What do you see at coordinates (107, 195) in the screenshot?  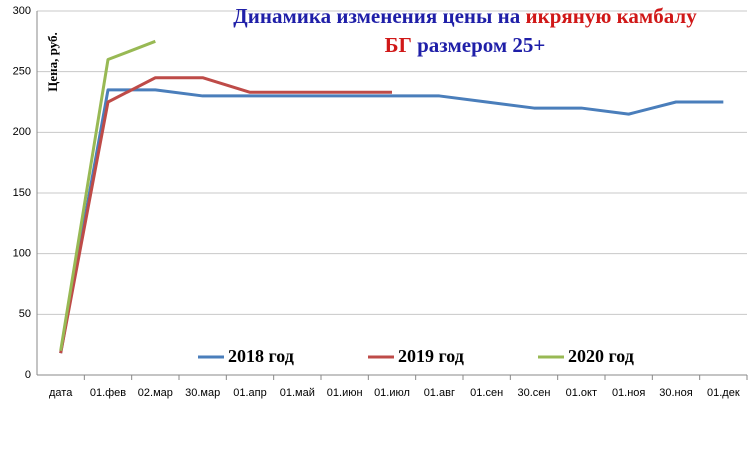 I see `series-line` at bounding box center [107, 195].